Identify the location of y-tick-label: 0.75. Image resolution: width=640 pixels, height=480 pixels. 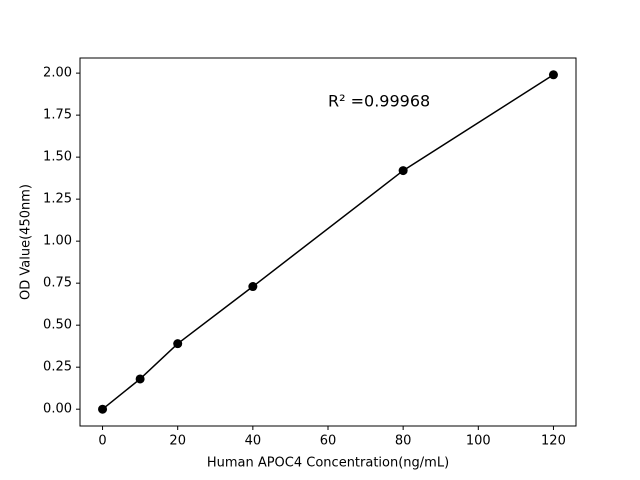
(57, 283).